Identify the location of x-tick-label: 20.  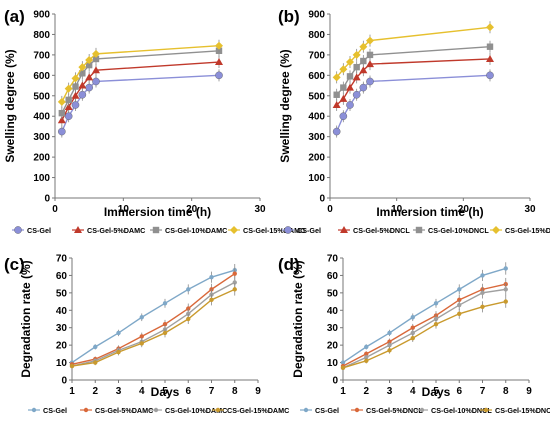
(192, 209).